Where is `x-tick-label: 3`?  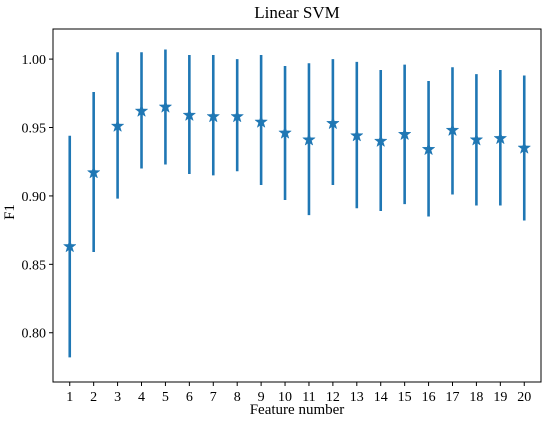
x-tick-label: 3 is located at coordinates (117, 397).